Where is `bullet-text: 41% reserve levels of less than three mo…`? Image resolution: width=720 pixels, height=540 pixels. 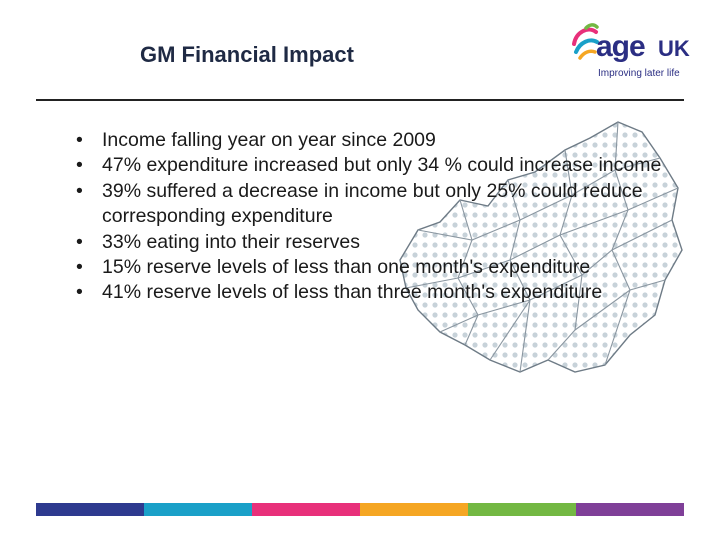
bullet-text: 41% reserve levels of less than three mo… is located at coordinates (352, 292).